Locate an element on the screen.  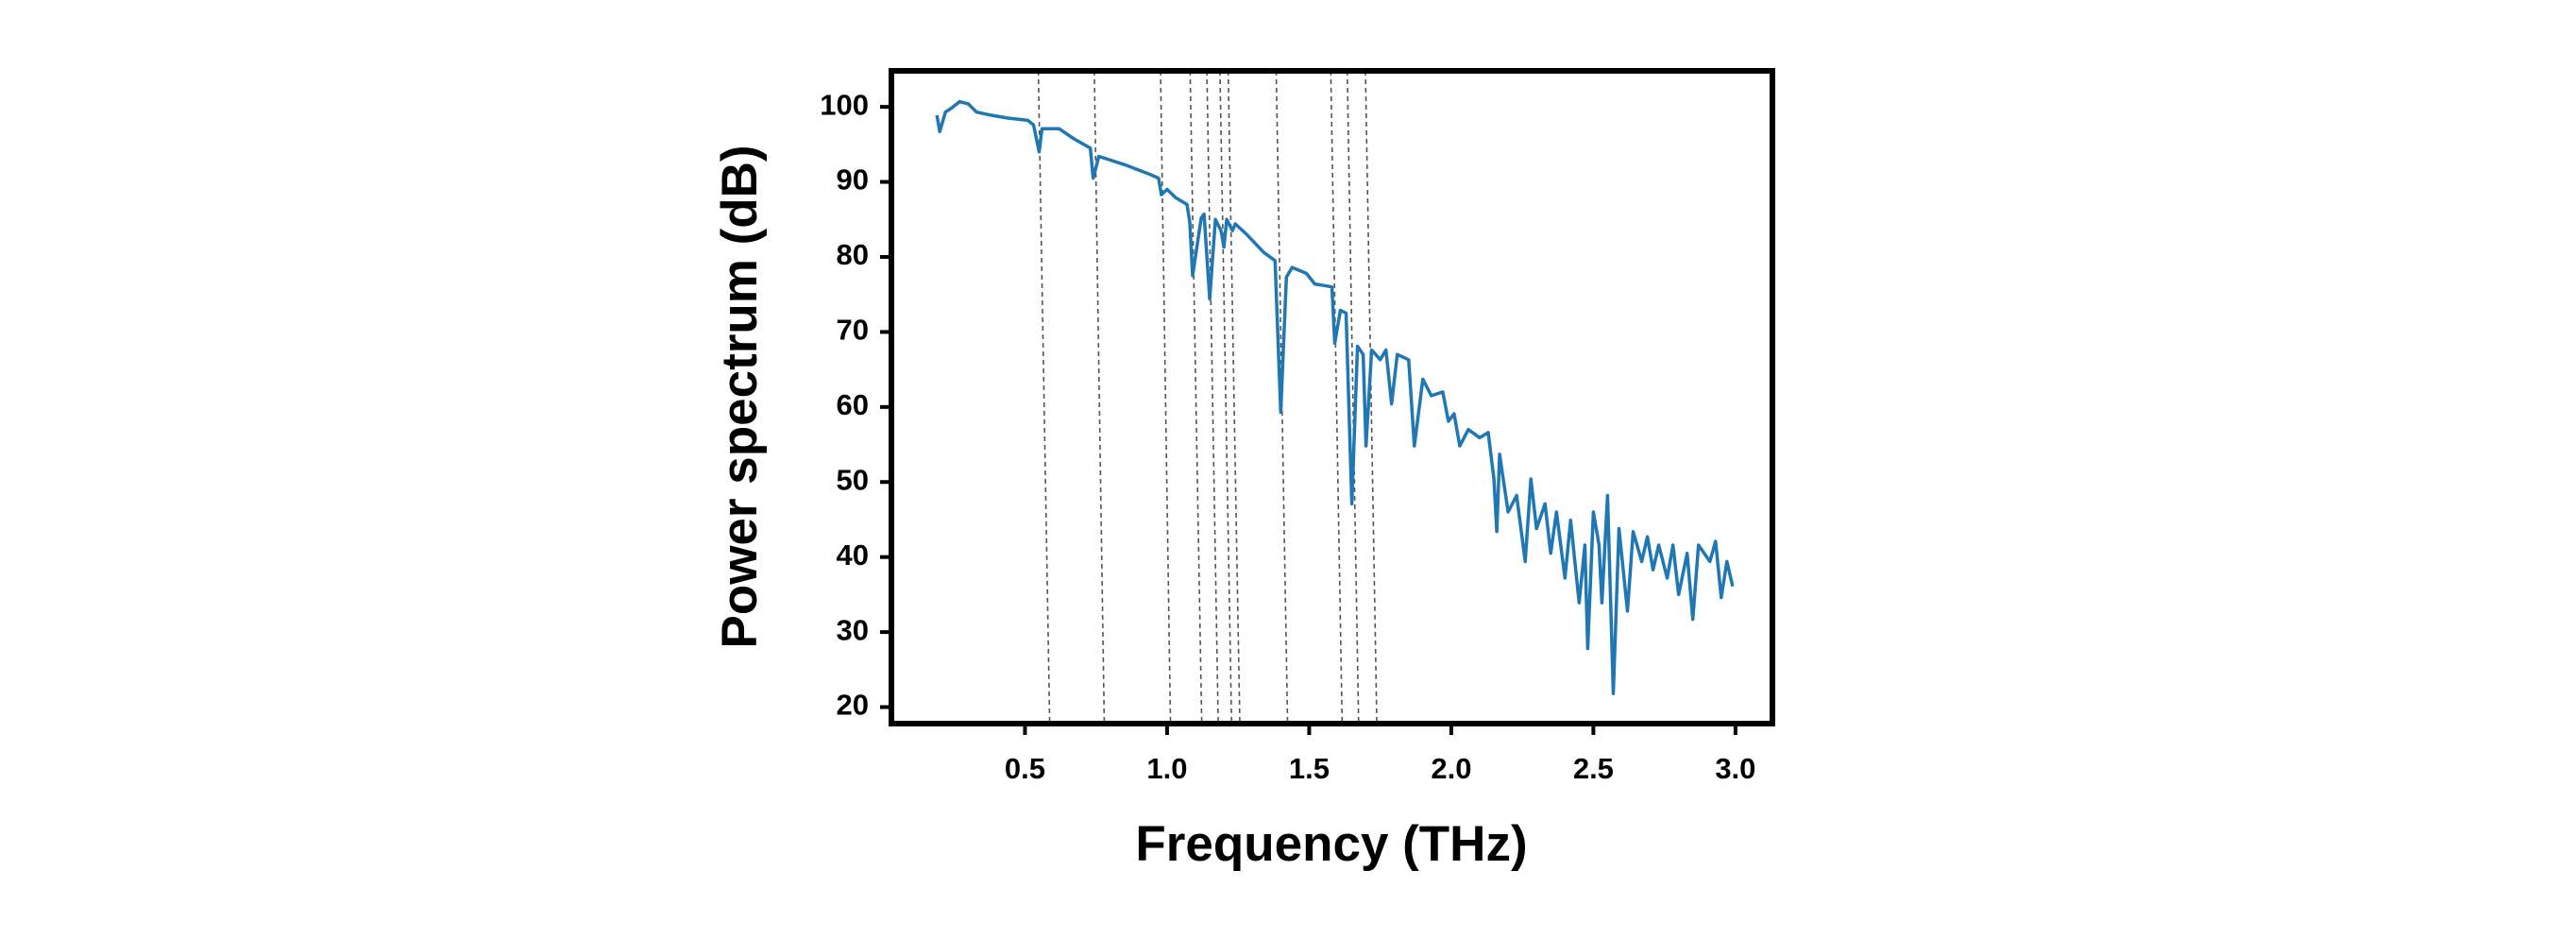
y-tick-label: 70 is located at coordinates (853, 330).